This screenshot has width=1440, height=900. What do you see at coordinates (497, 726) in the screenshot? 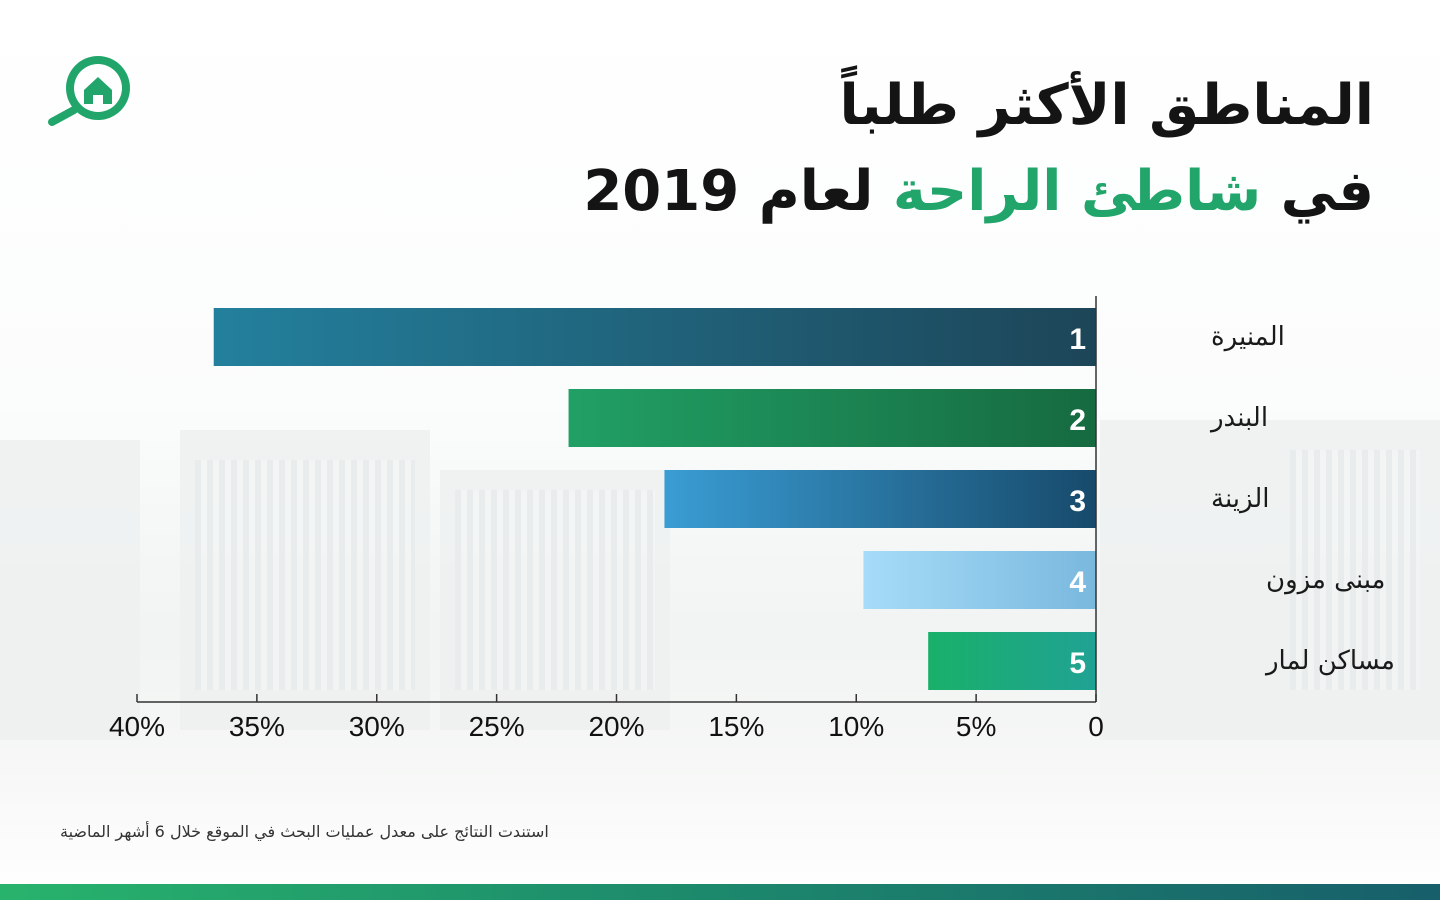
I see `x-tick-label: 25%` at bounding box center [497, 726].